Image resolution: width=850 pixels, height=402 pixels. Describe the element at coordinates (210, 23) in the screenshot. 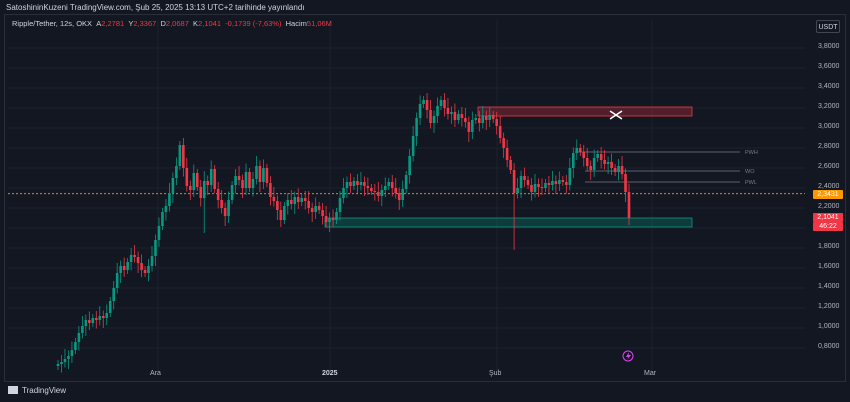

I see `close-value: 2,1041` at that location.